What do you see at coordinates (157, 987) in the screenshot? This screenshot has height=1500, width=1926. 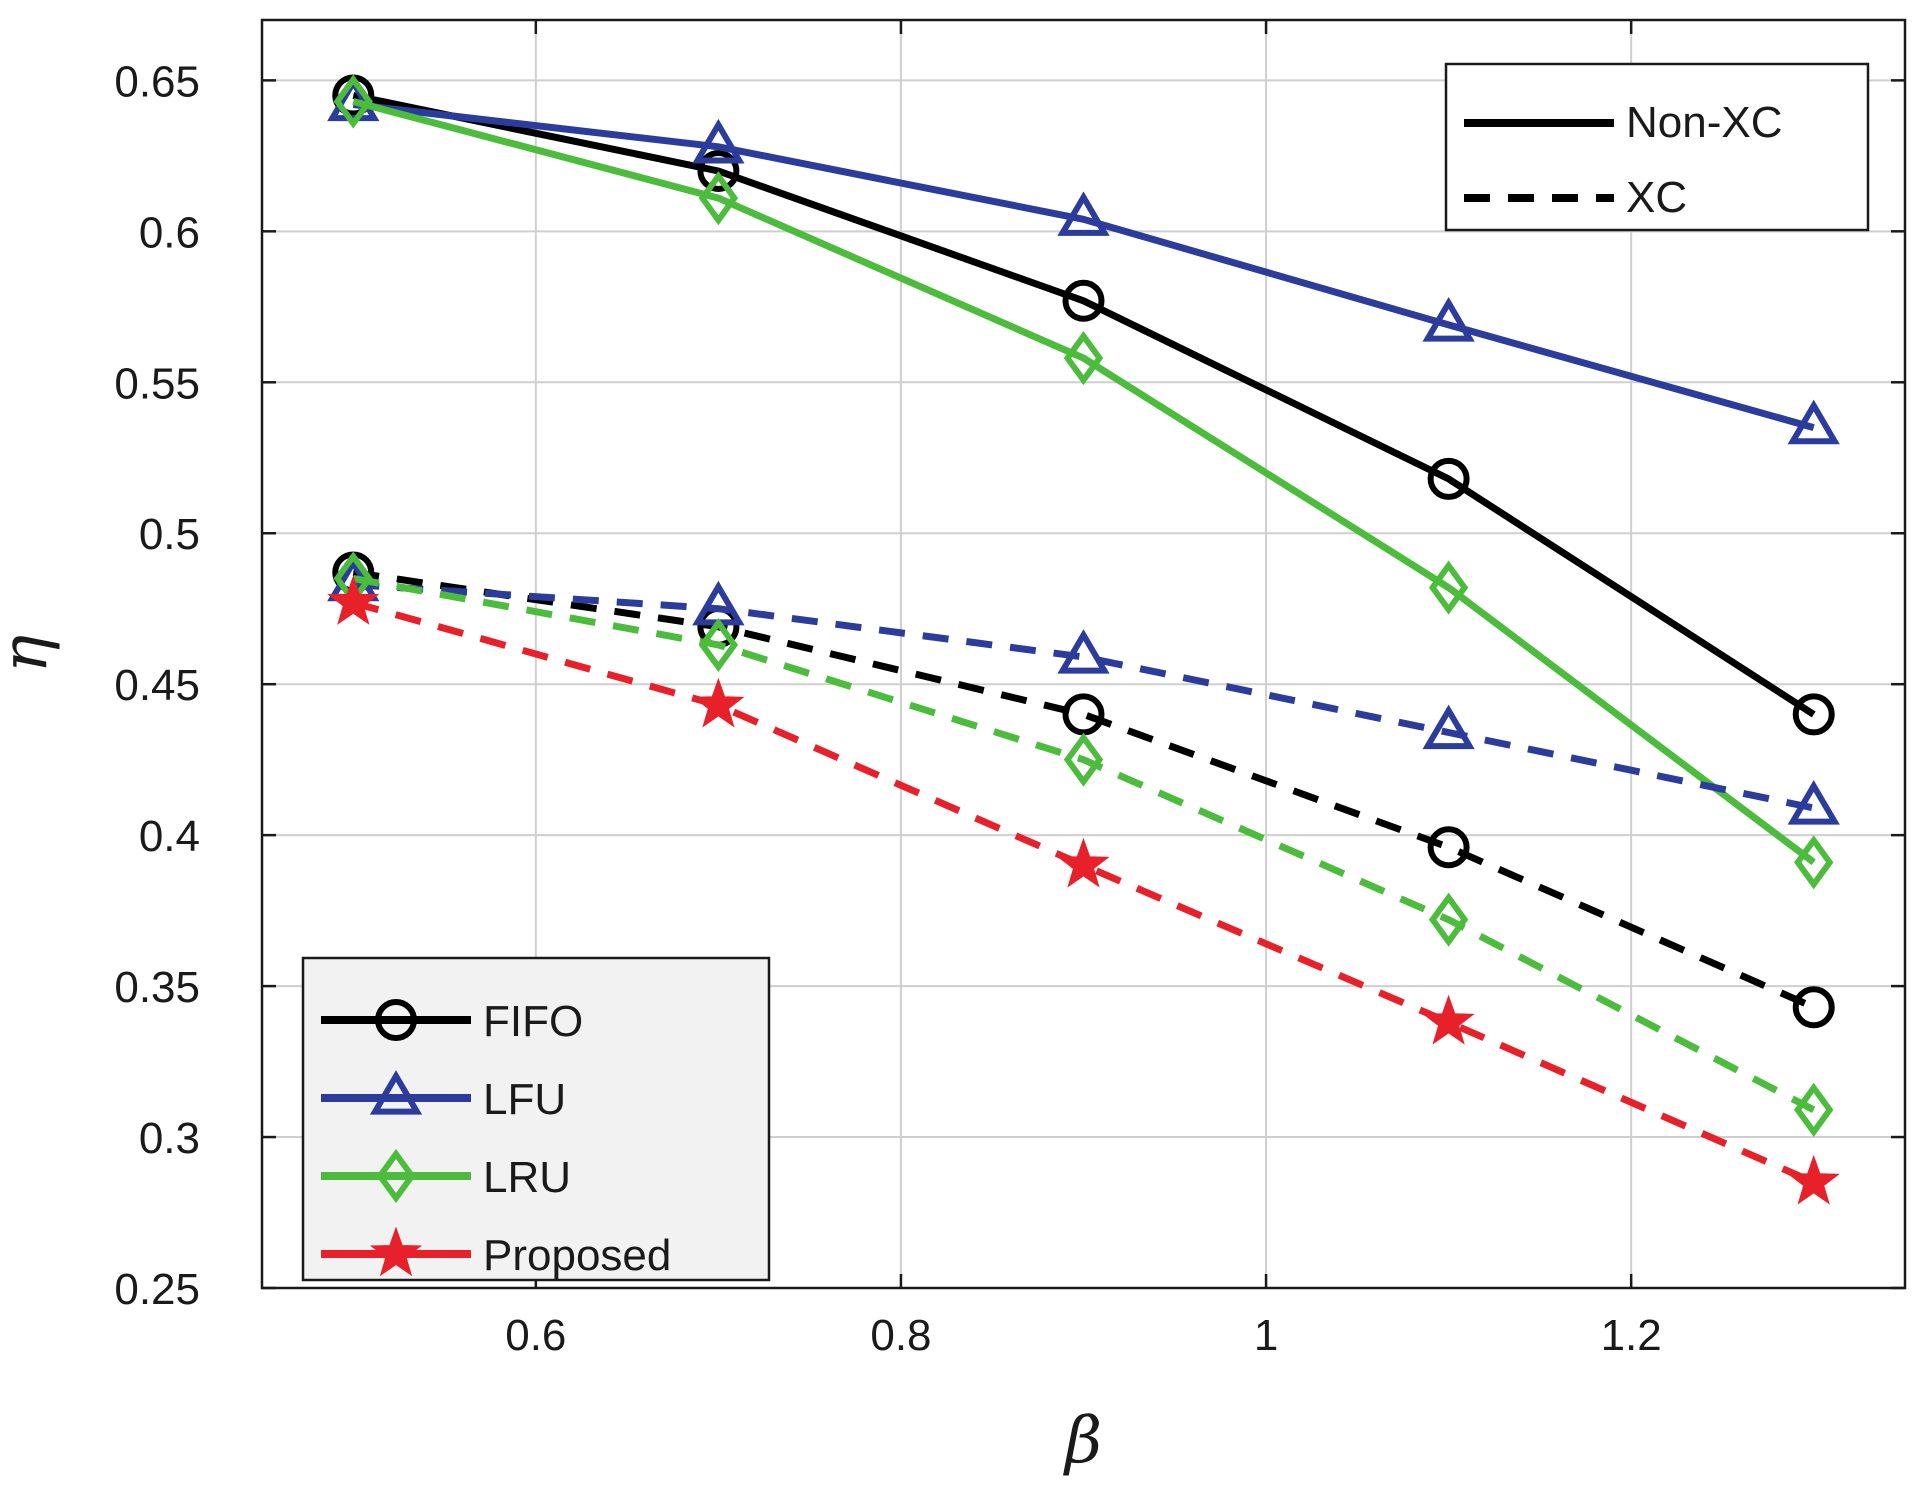 I see `y-tick-label: 0.35` at bounding box center [157, 987].